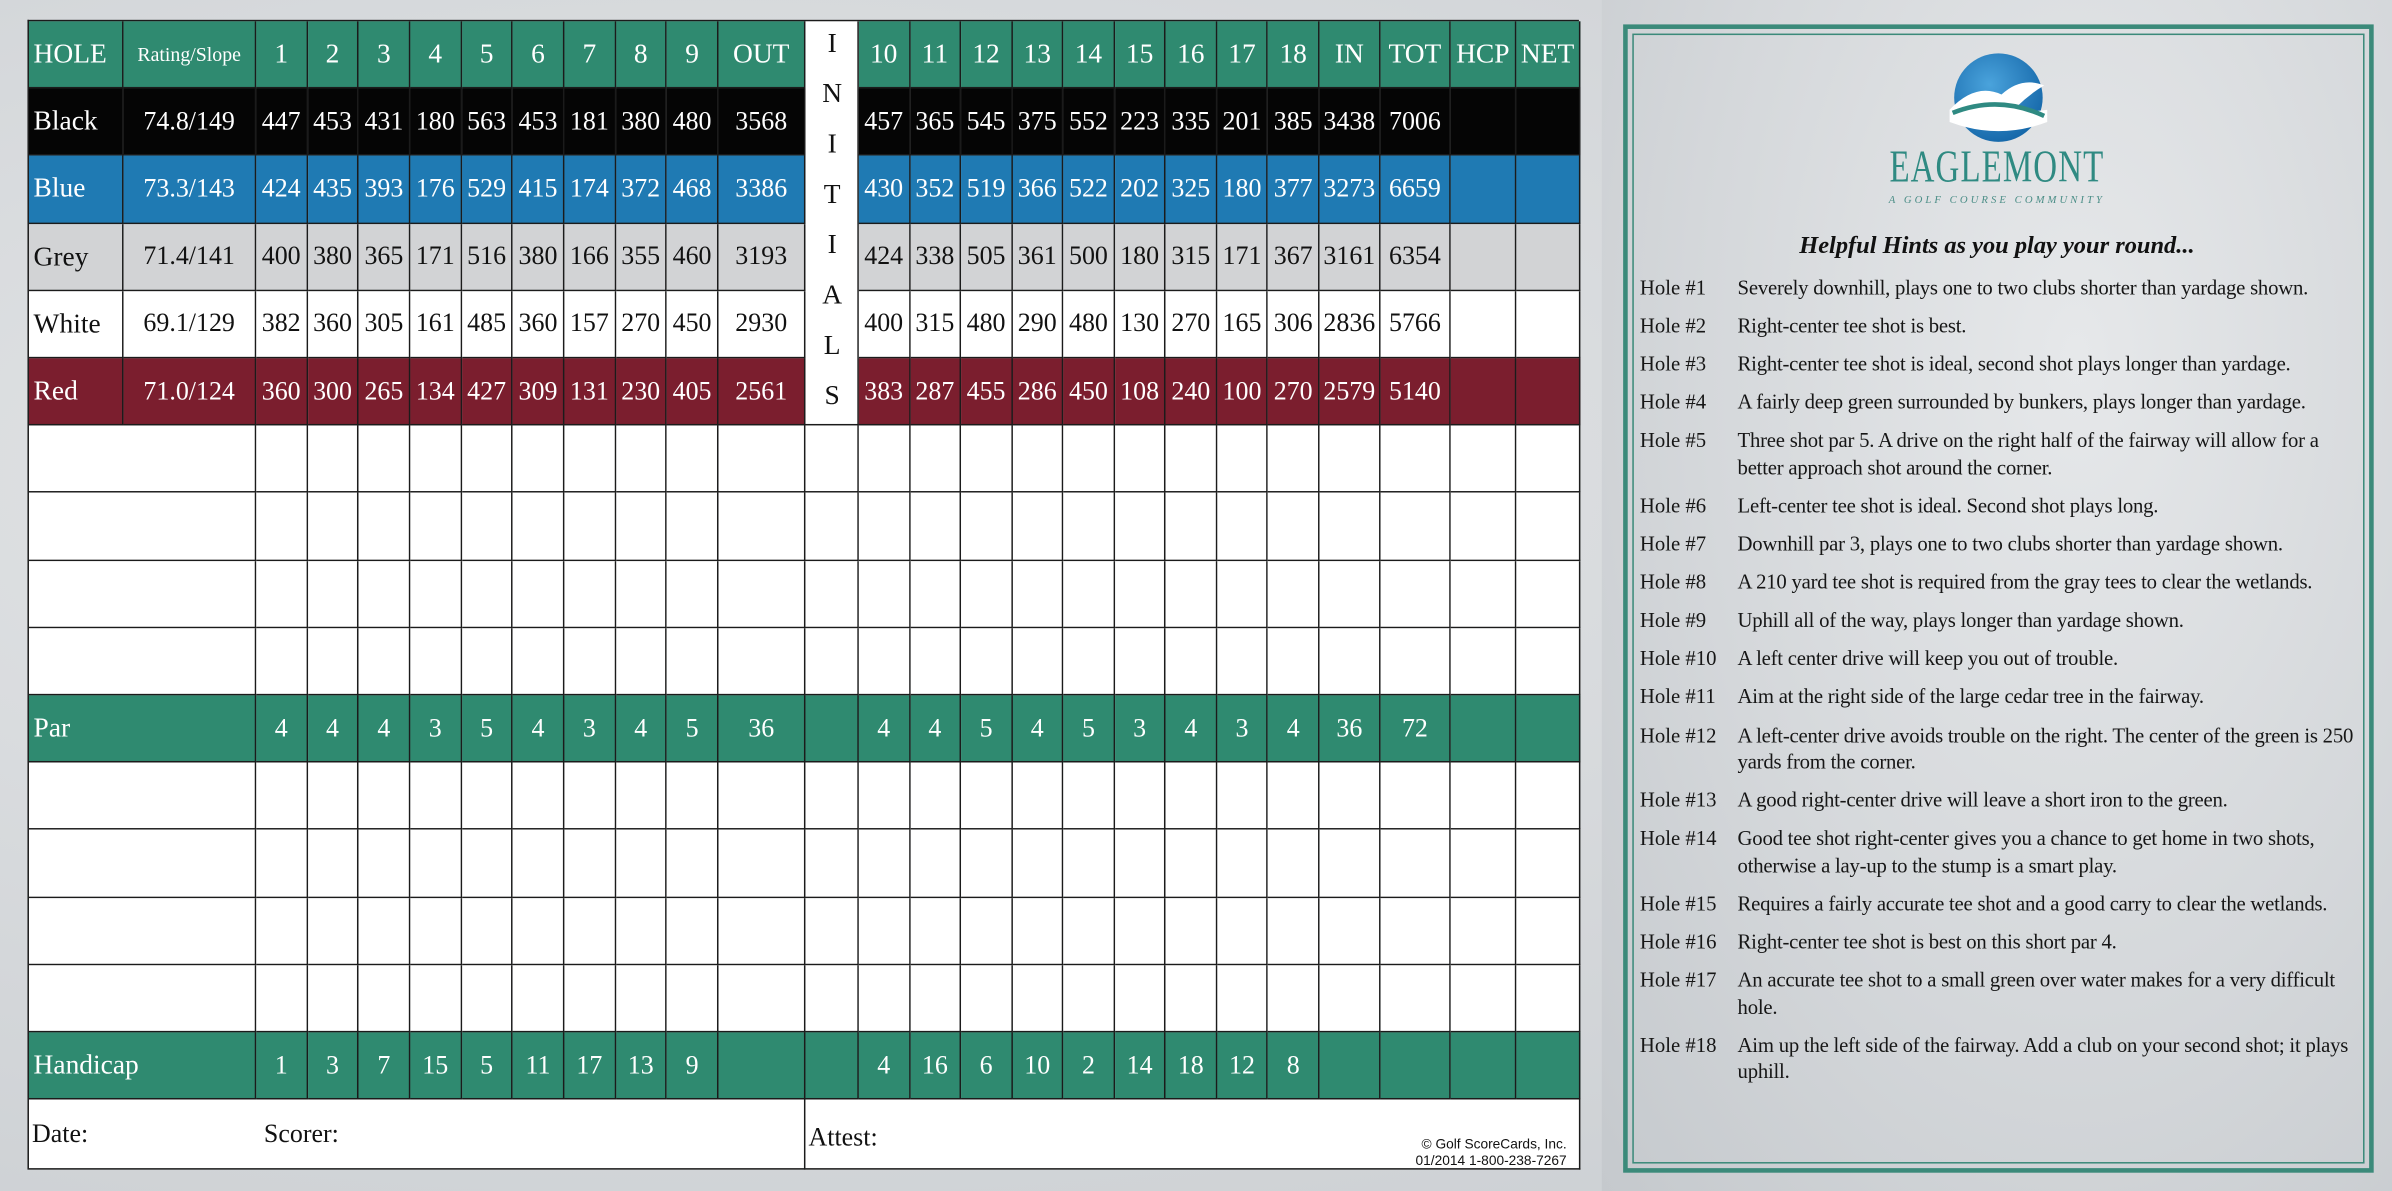  What do you see at coordinates (1678, 658) in the screenshot?
I see `hint-hole: Hole #10` at bounding box center [1678, 658].